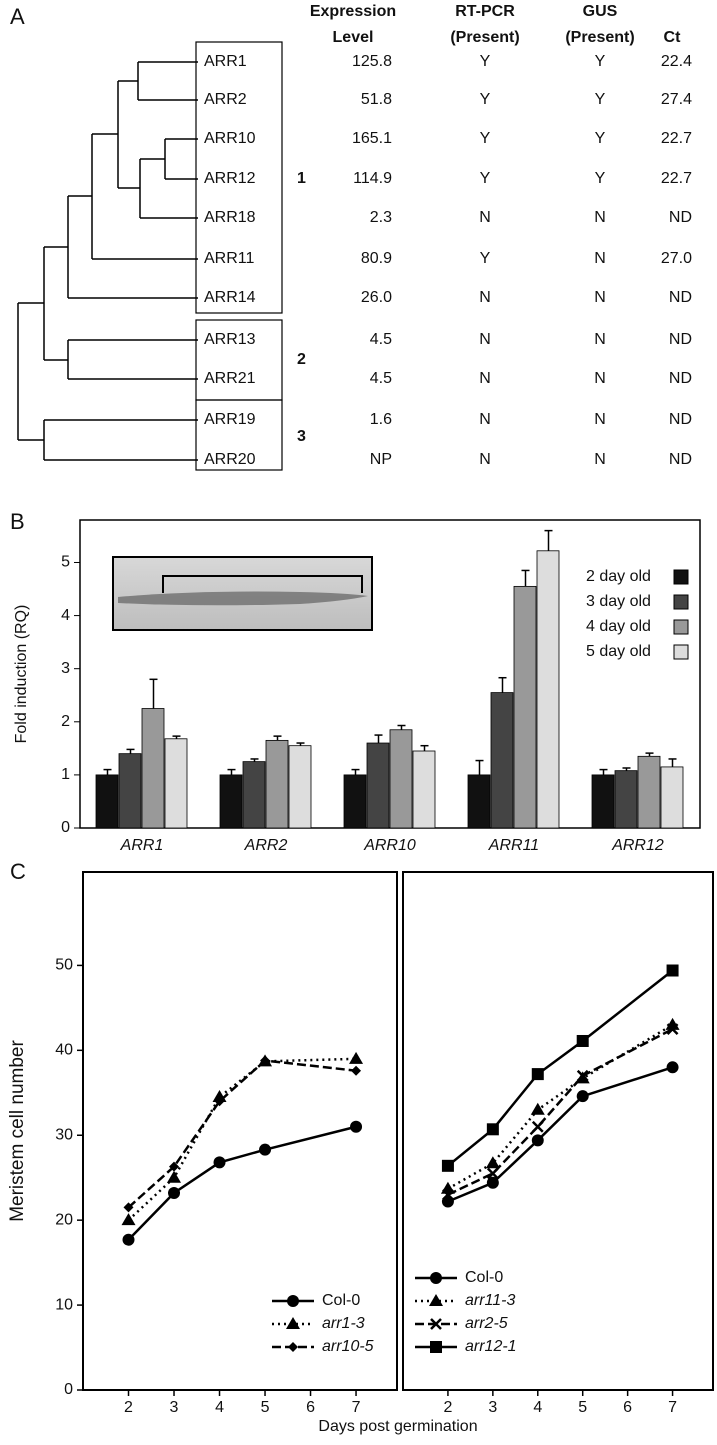 This screenshot has height=1445, width=717. Describe the element at coordinates (513, 845) in the screenshot. I see `x-tick-label: ARR11` at that location.